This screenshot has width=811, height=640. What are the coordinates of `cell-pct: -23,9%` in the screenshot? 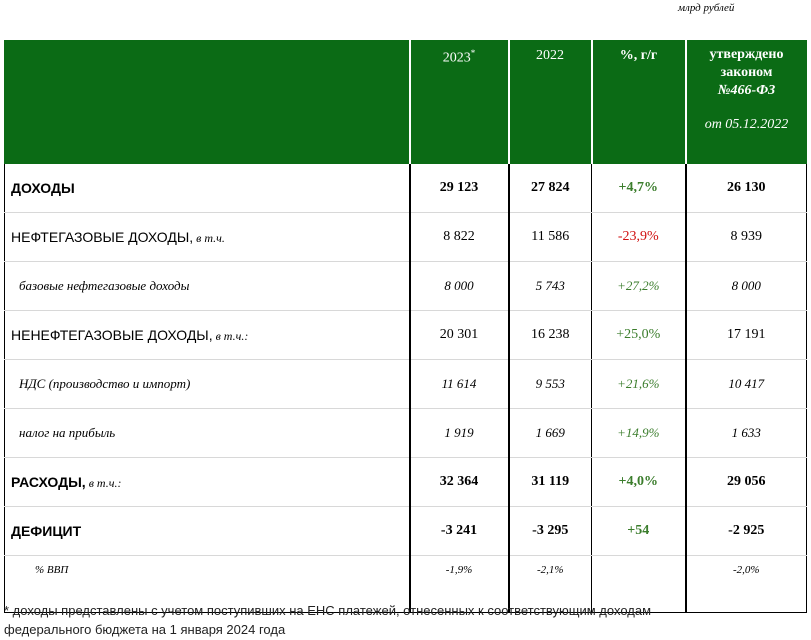 It's located at (639, 237).